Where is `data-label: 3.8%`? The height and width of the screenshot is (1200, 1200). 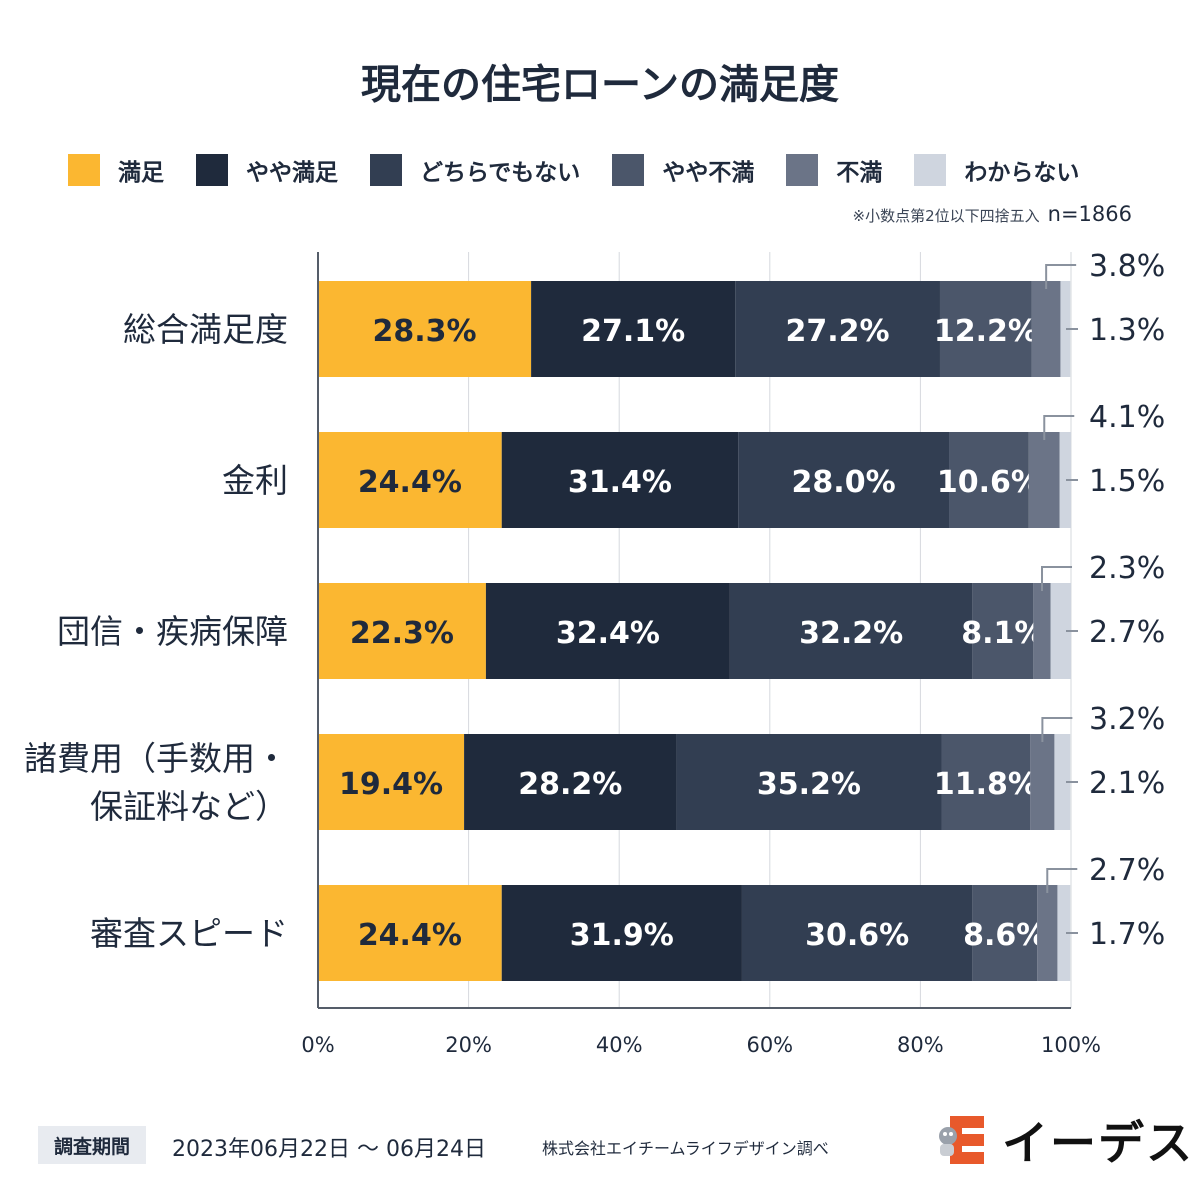 data-label: 3.8% is located at coordinates (1127, 266).